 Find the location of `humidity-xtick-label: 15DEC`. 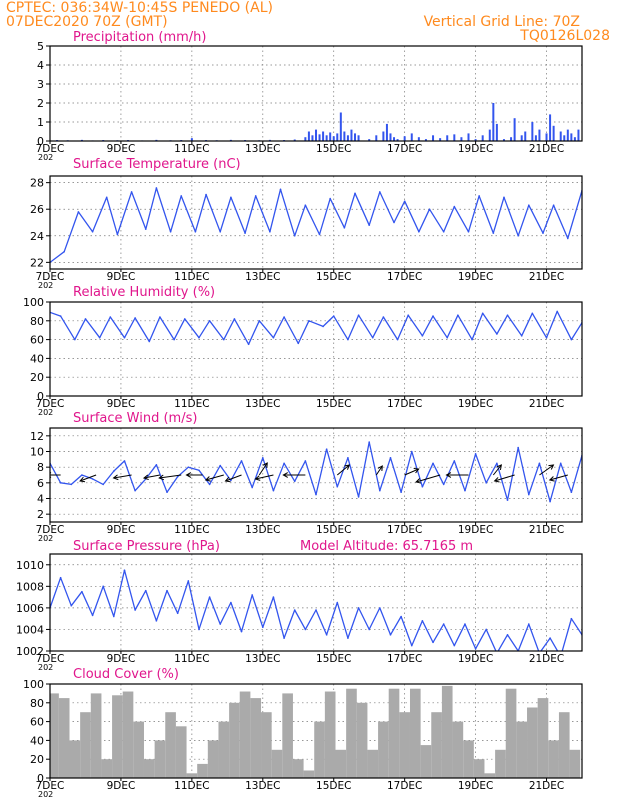

humidity-xtick-label: 15DEC is located at coordinates (333, 404).